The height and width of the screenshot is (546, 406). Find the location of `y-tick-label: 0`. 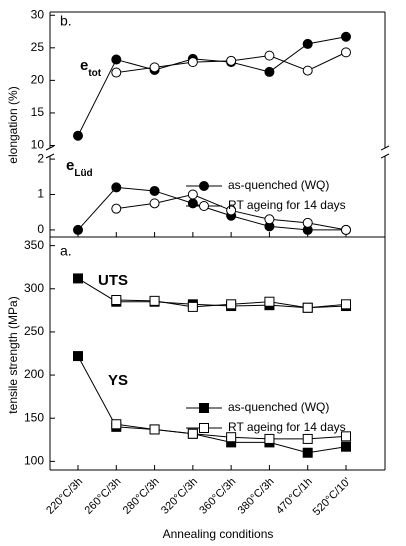

y-tick-label: 0 is located at coordinates (40, 229).